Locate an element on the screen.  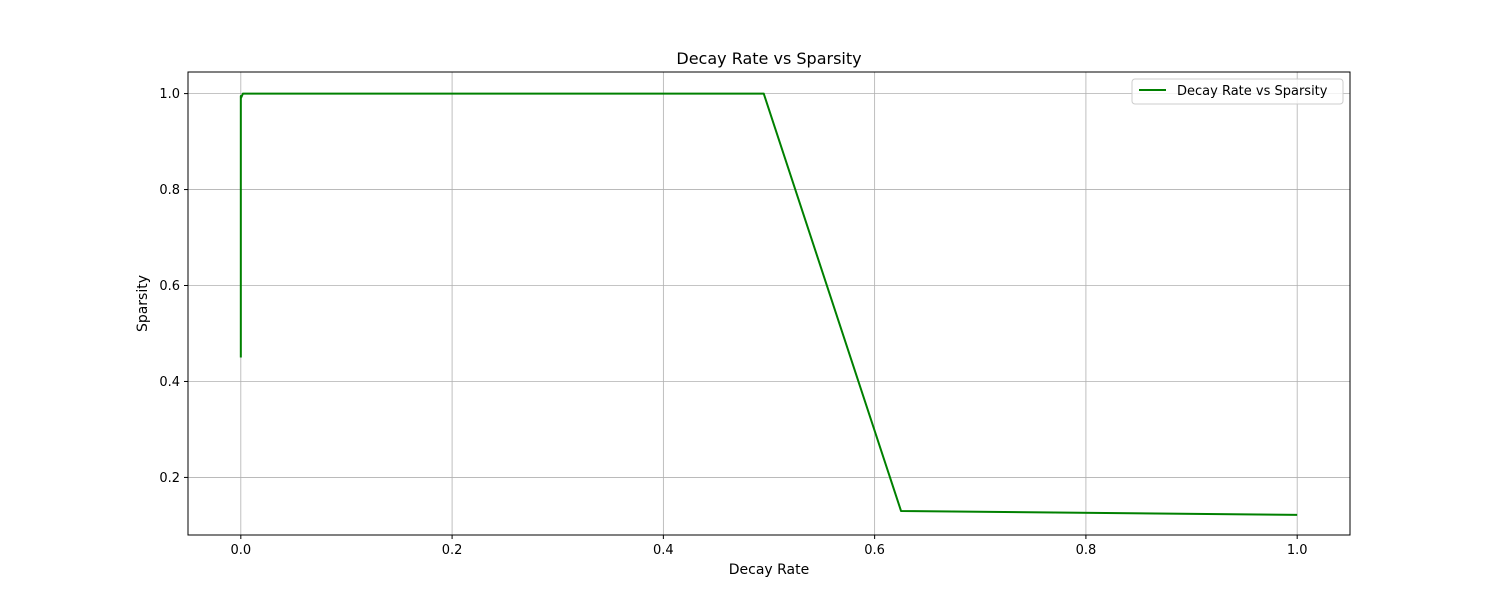
x-tick-label: 0.0 is located at coordinates (240, 550).